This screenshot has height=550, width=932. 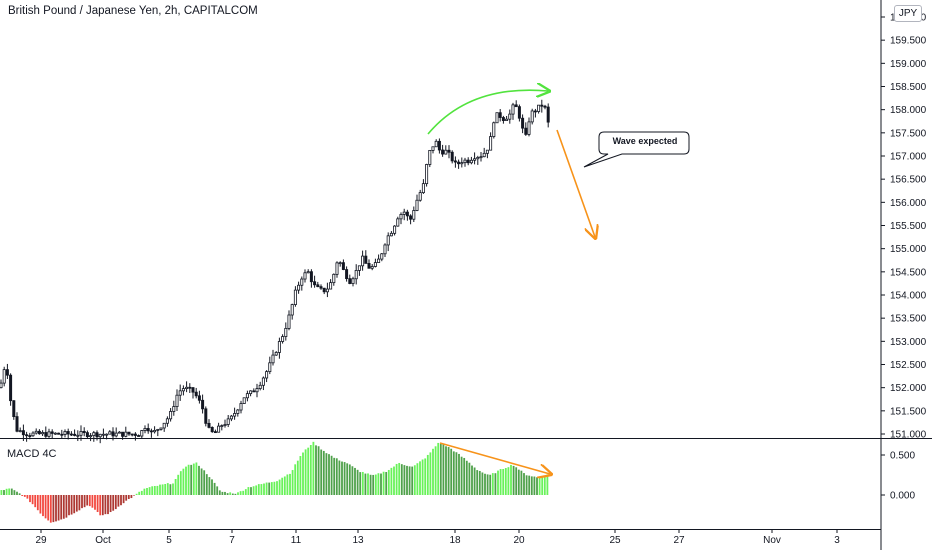 I want to click on currency-badge: JPY, so click(x=908, y=13).